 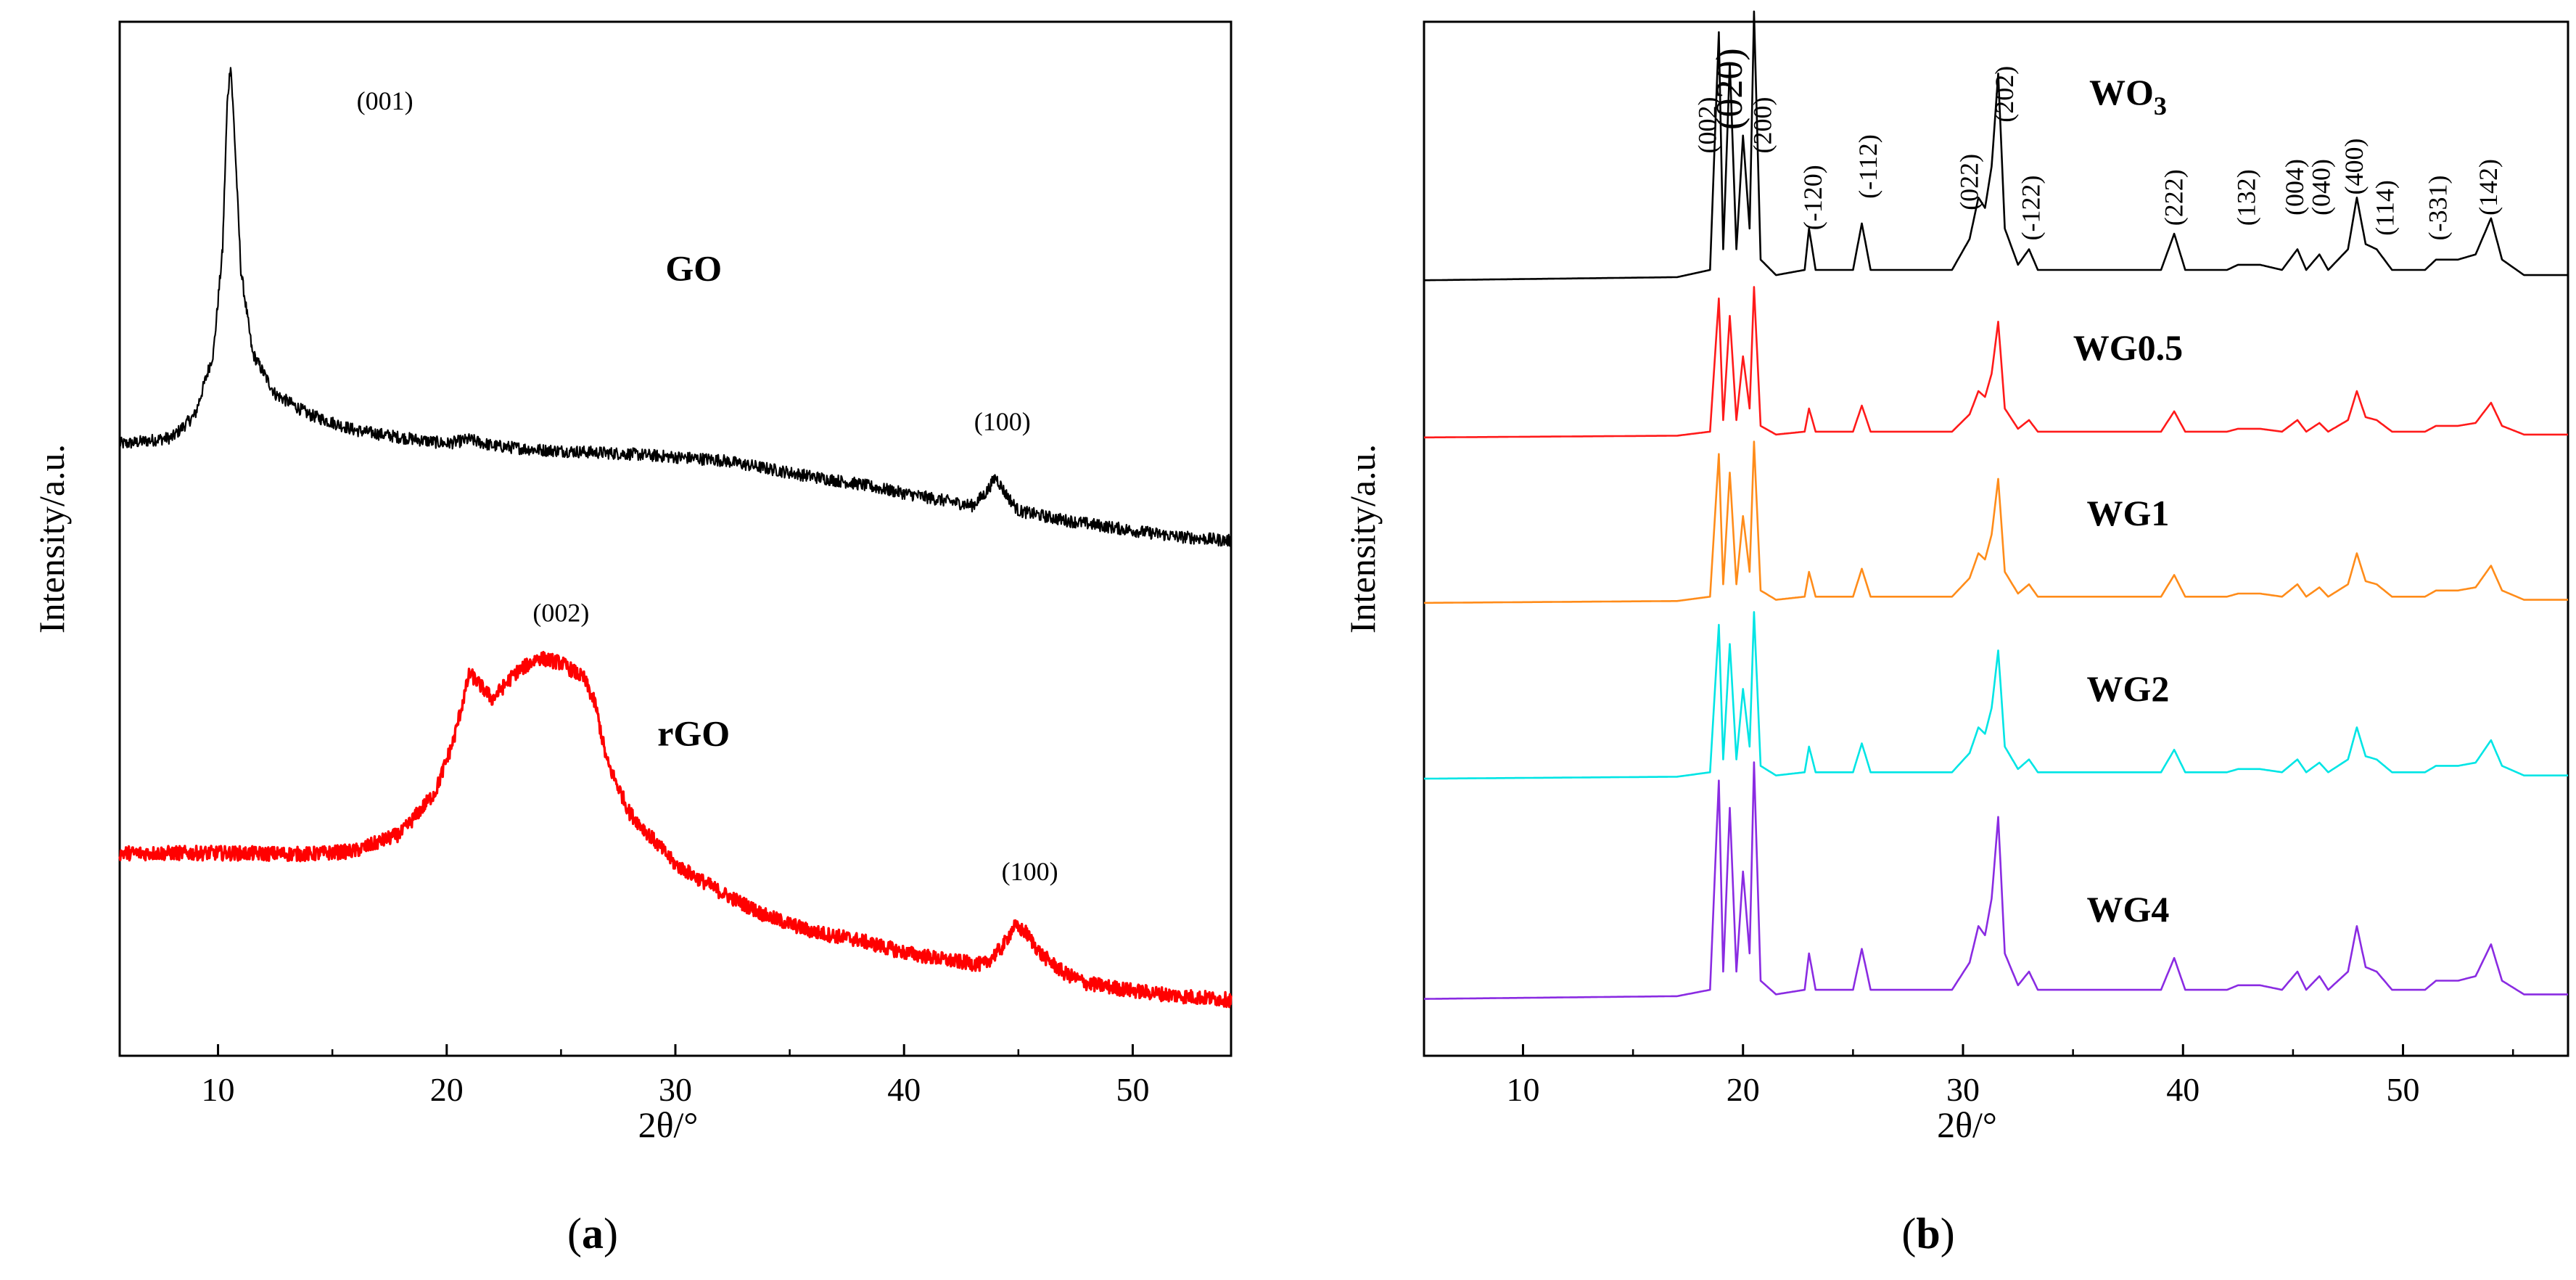 I want to click on panel-b-peak-label: (222), so click(x=2173, y=197).